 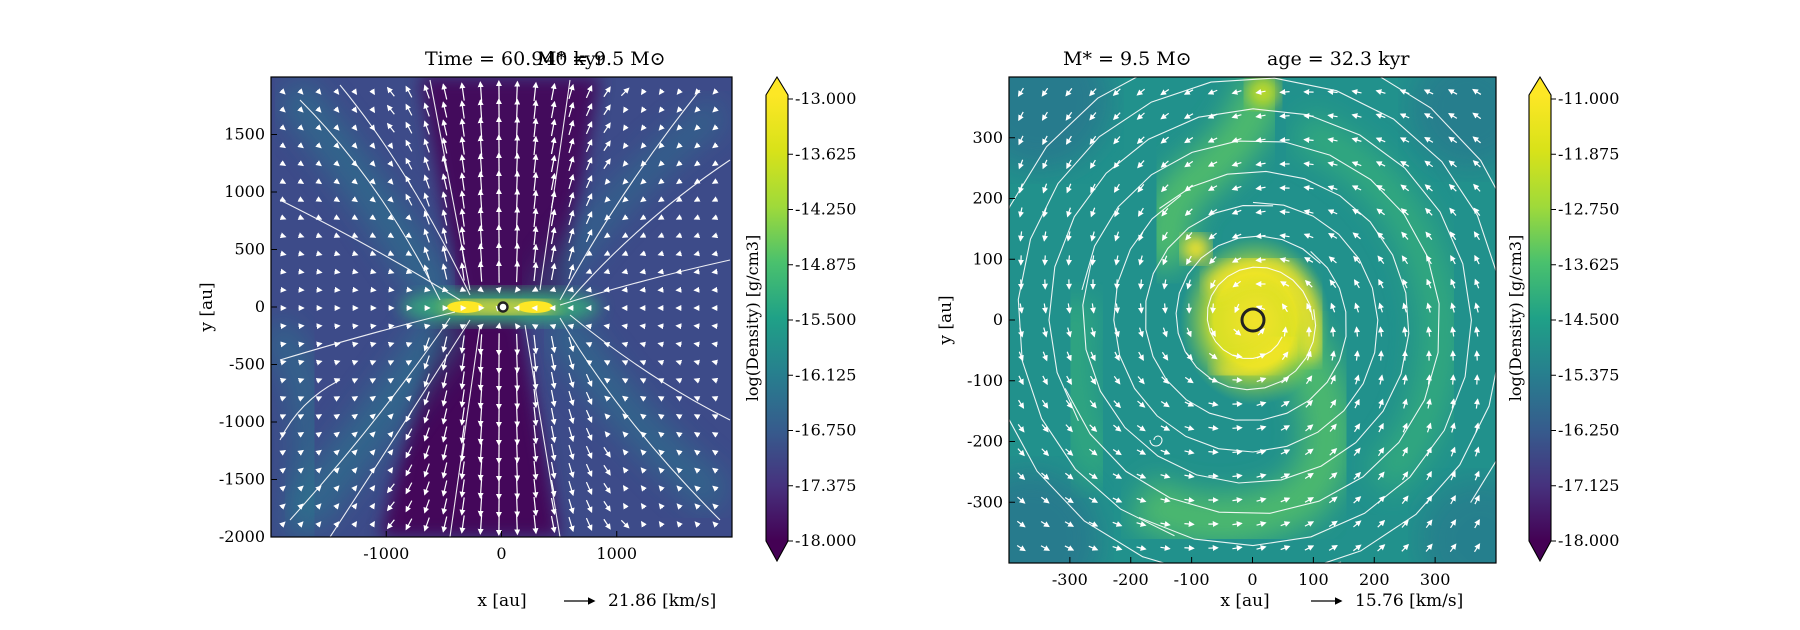 What do you see at coordinates (825, 374) in the screenshot?
I see `left-colorbar-tick-label: -16.125` at bounding box center [825, 374].